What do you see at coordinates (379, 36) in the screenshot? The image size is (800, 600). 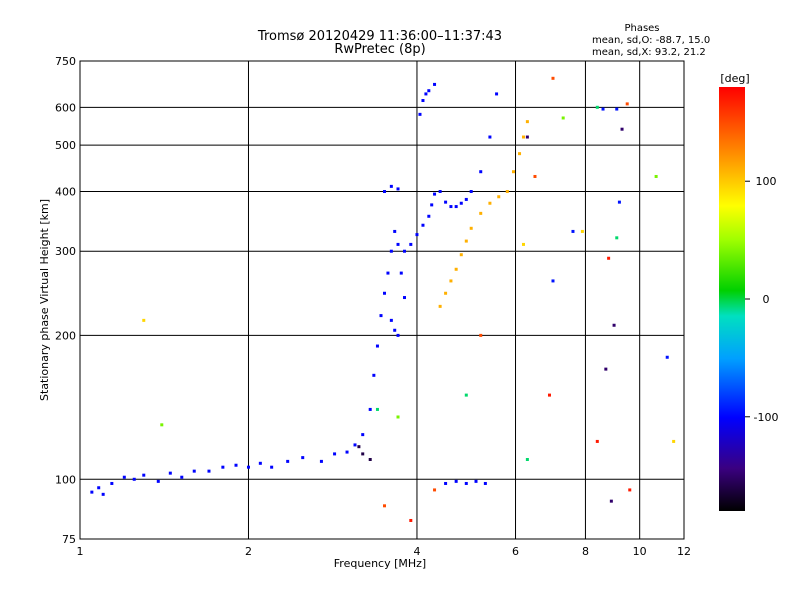 I see `chart-title: Tromsø 20120429 11:36:00–11:37:43` at bounding box center [379, 36].